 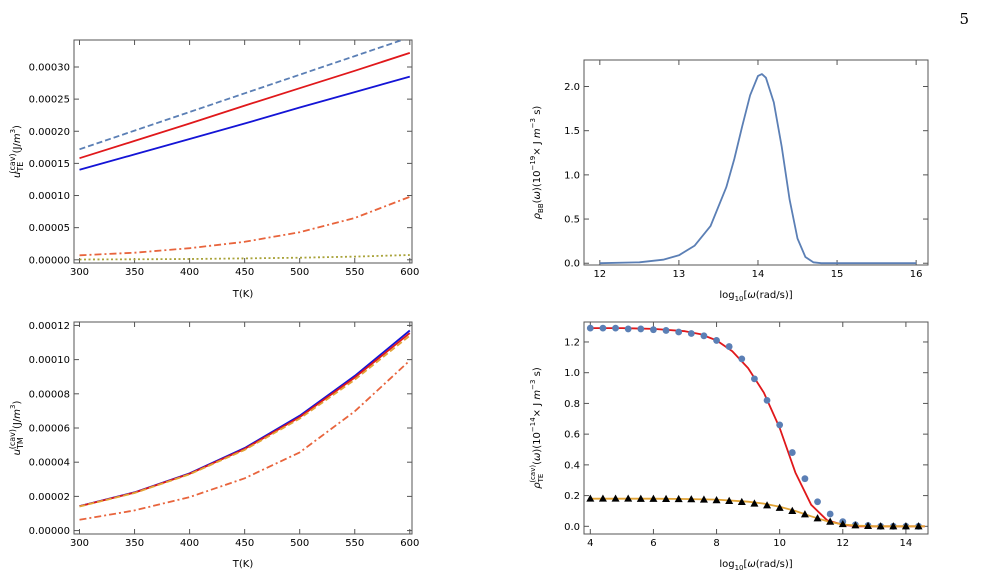 I want to click on x-tick-label: 14, so click(x=906, y=543).